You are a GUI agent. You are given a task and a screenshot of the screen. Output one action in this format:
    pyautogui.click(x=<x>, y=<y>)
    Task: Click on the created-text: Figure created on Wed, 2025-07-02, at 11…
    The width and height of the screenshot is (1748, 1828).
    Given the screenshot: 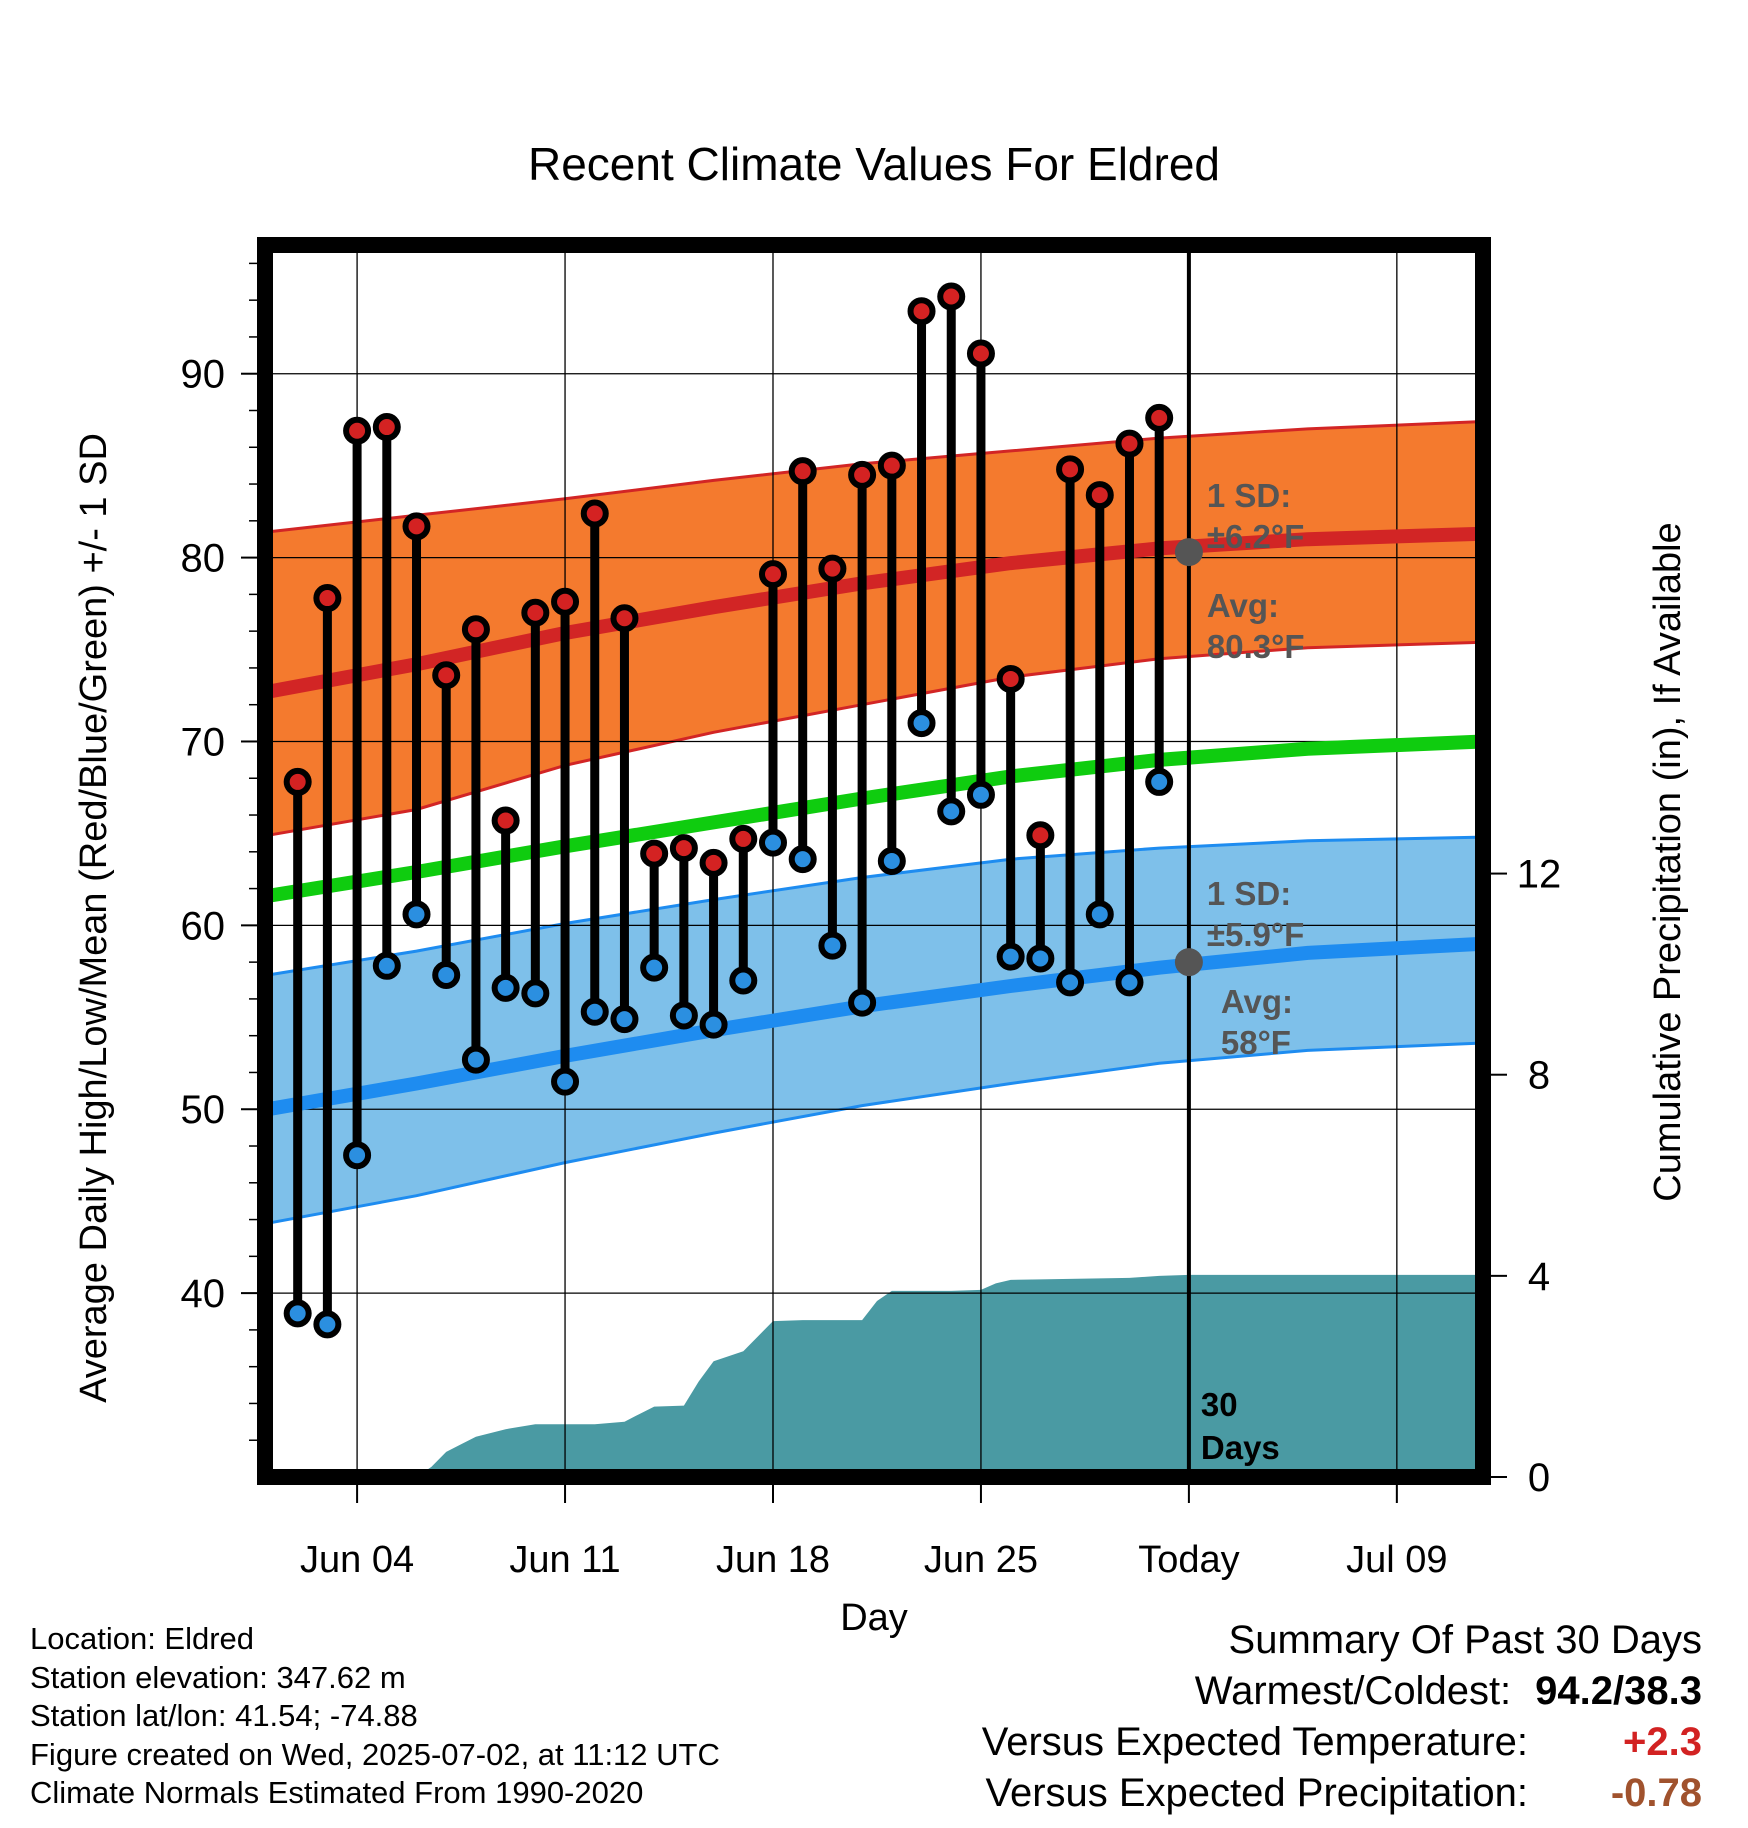 What is the action you would take?
    pyautogui.click(x=375, y=1754)
    